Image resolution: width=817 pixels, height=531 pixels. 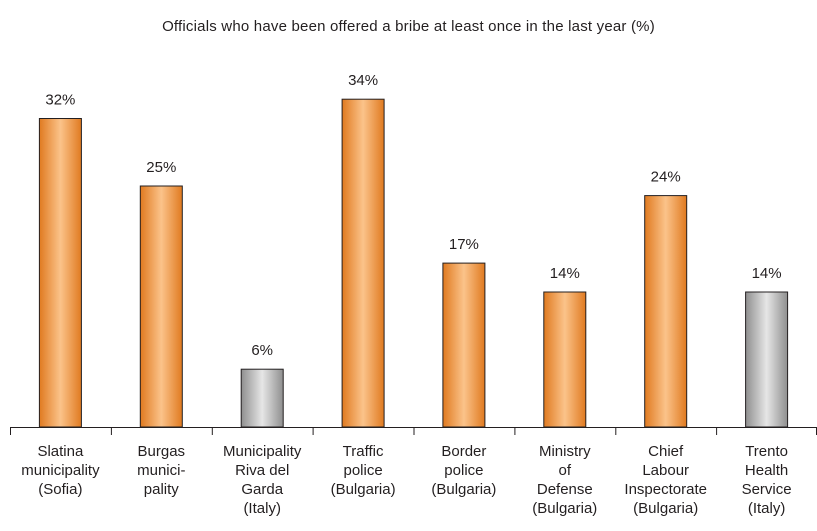 I want to click on category-label-3-line-3: Garda, so click(x=262, y=489).